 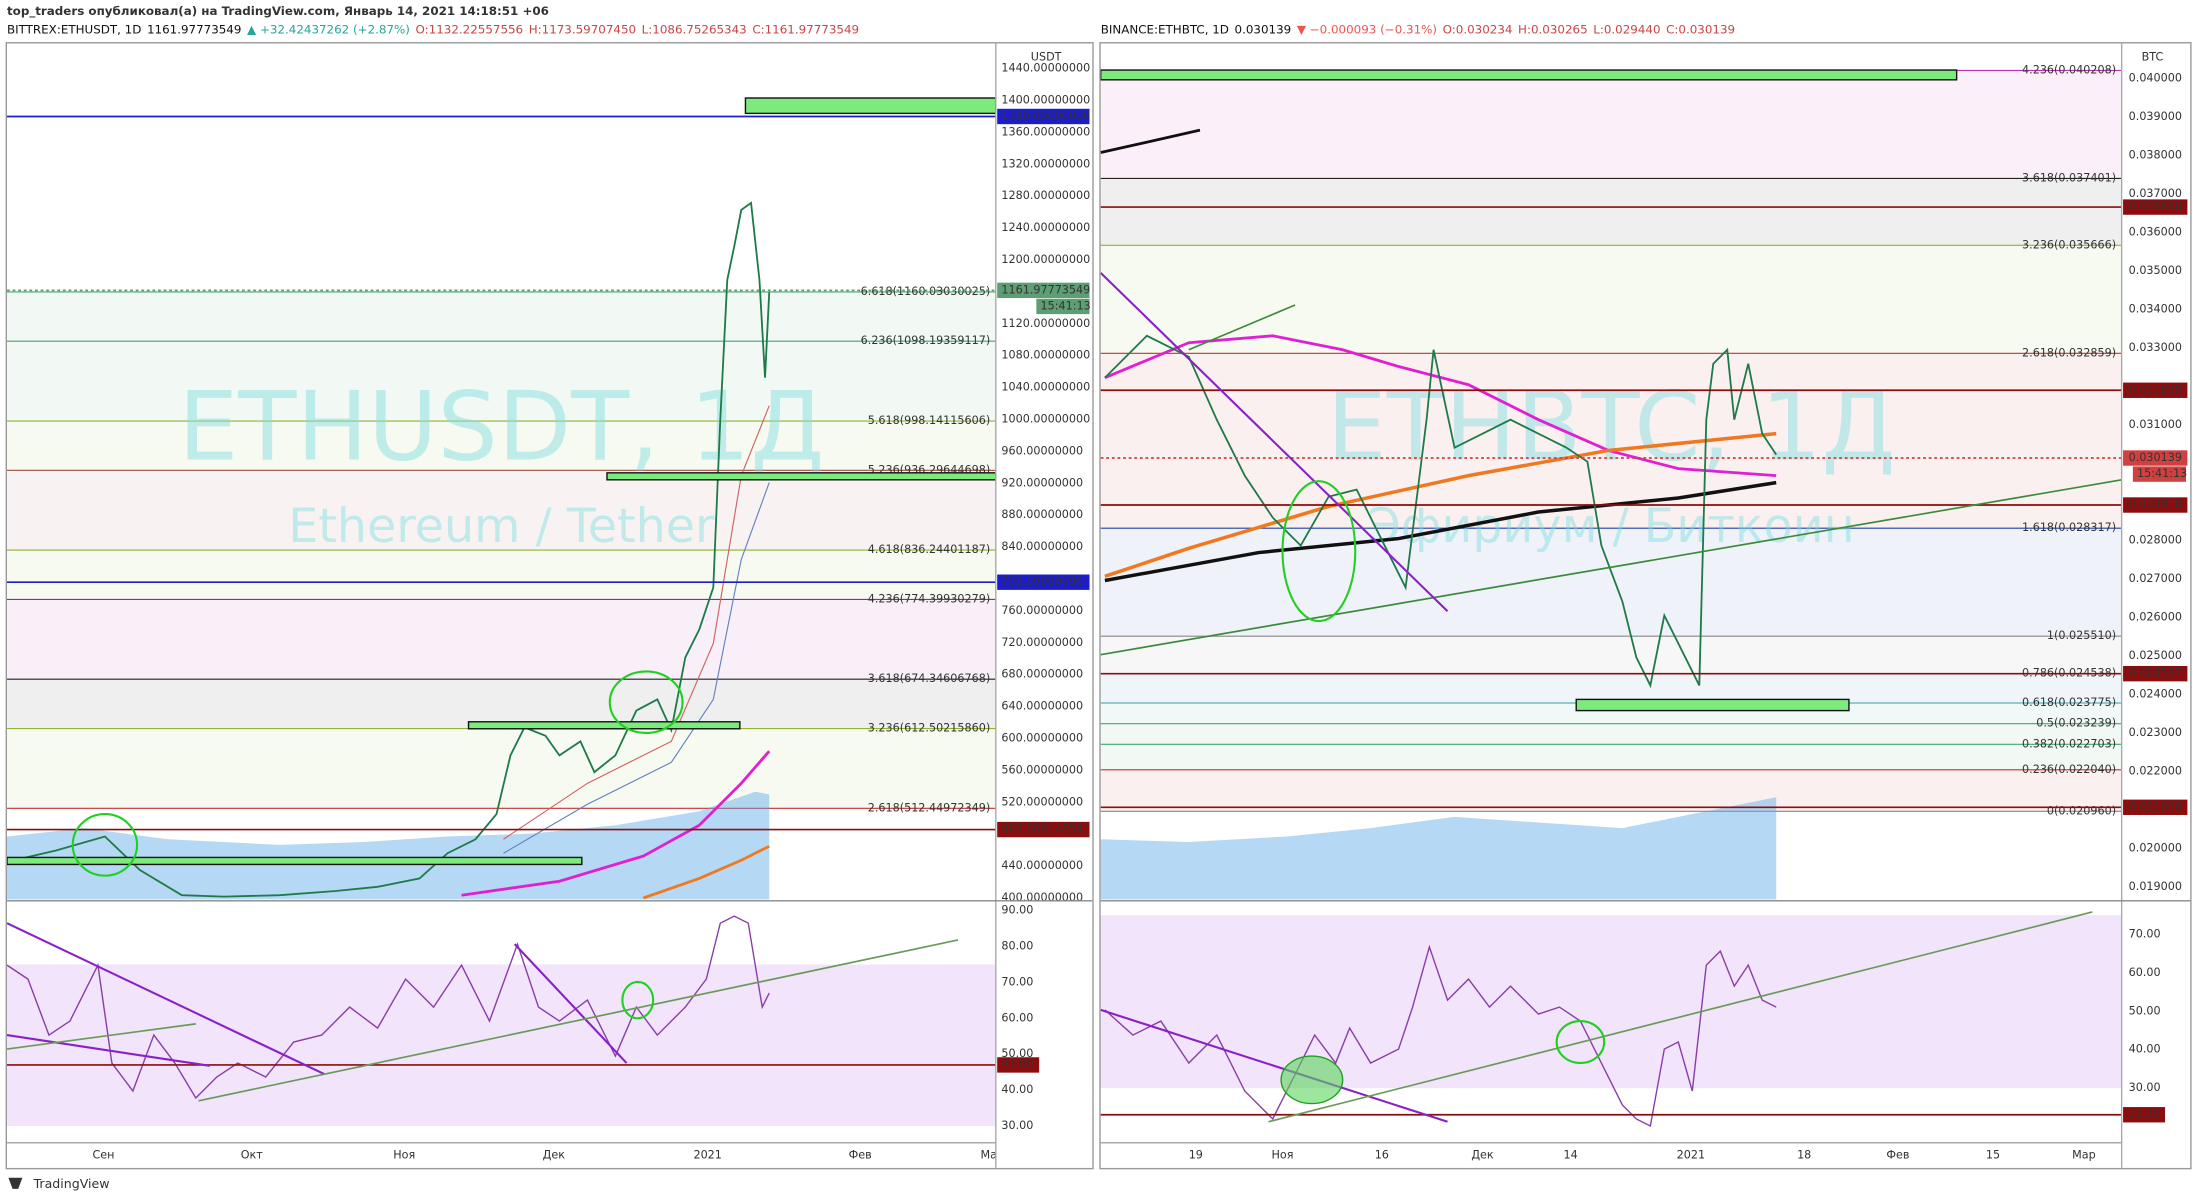 What do you see at coordinates (1611, 428) in the screenshot?
I see `watermark: ETHBTC, 1Д` at bounding box center [1611, 428].